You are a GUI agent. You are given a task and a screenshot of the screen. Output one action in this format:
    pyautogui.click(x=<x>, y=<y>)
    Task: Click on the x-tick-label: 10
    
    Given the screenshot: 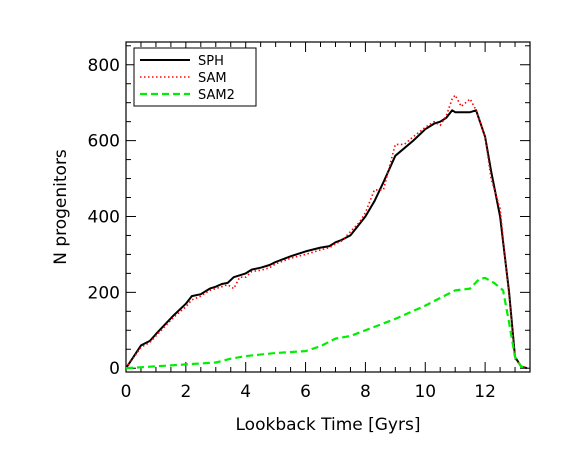 What is the action you would take?
    pyautogui.click(x=425, y=392)
    